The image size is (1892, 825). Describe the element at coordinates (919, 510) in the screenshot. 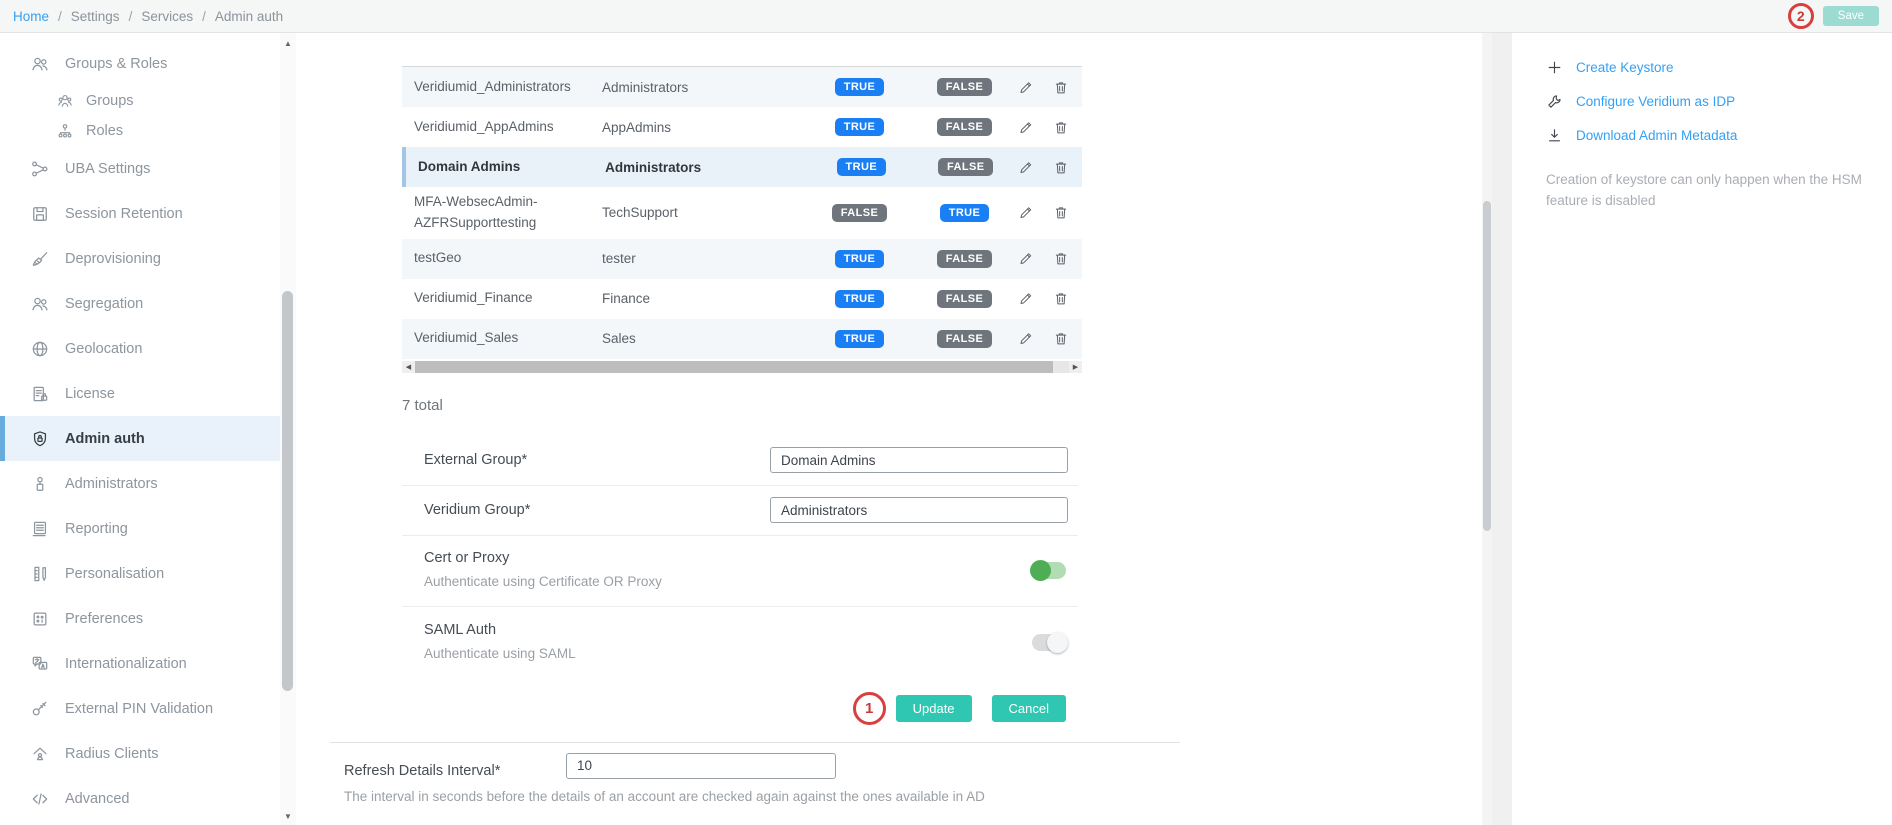

I see `veridium-group-input` at that location.